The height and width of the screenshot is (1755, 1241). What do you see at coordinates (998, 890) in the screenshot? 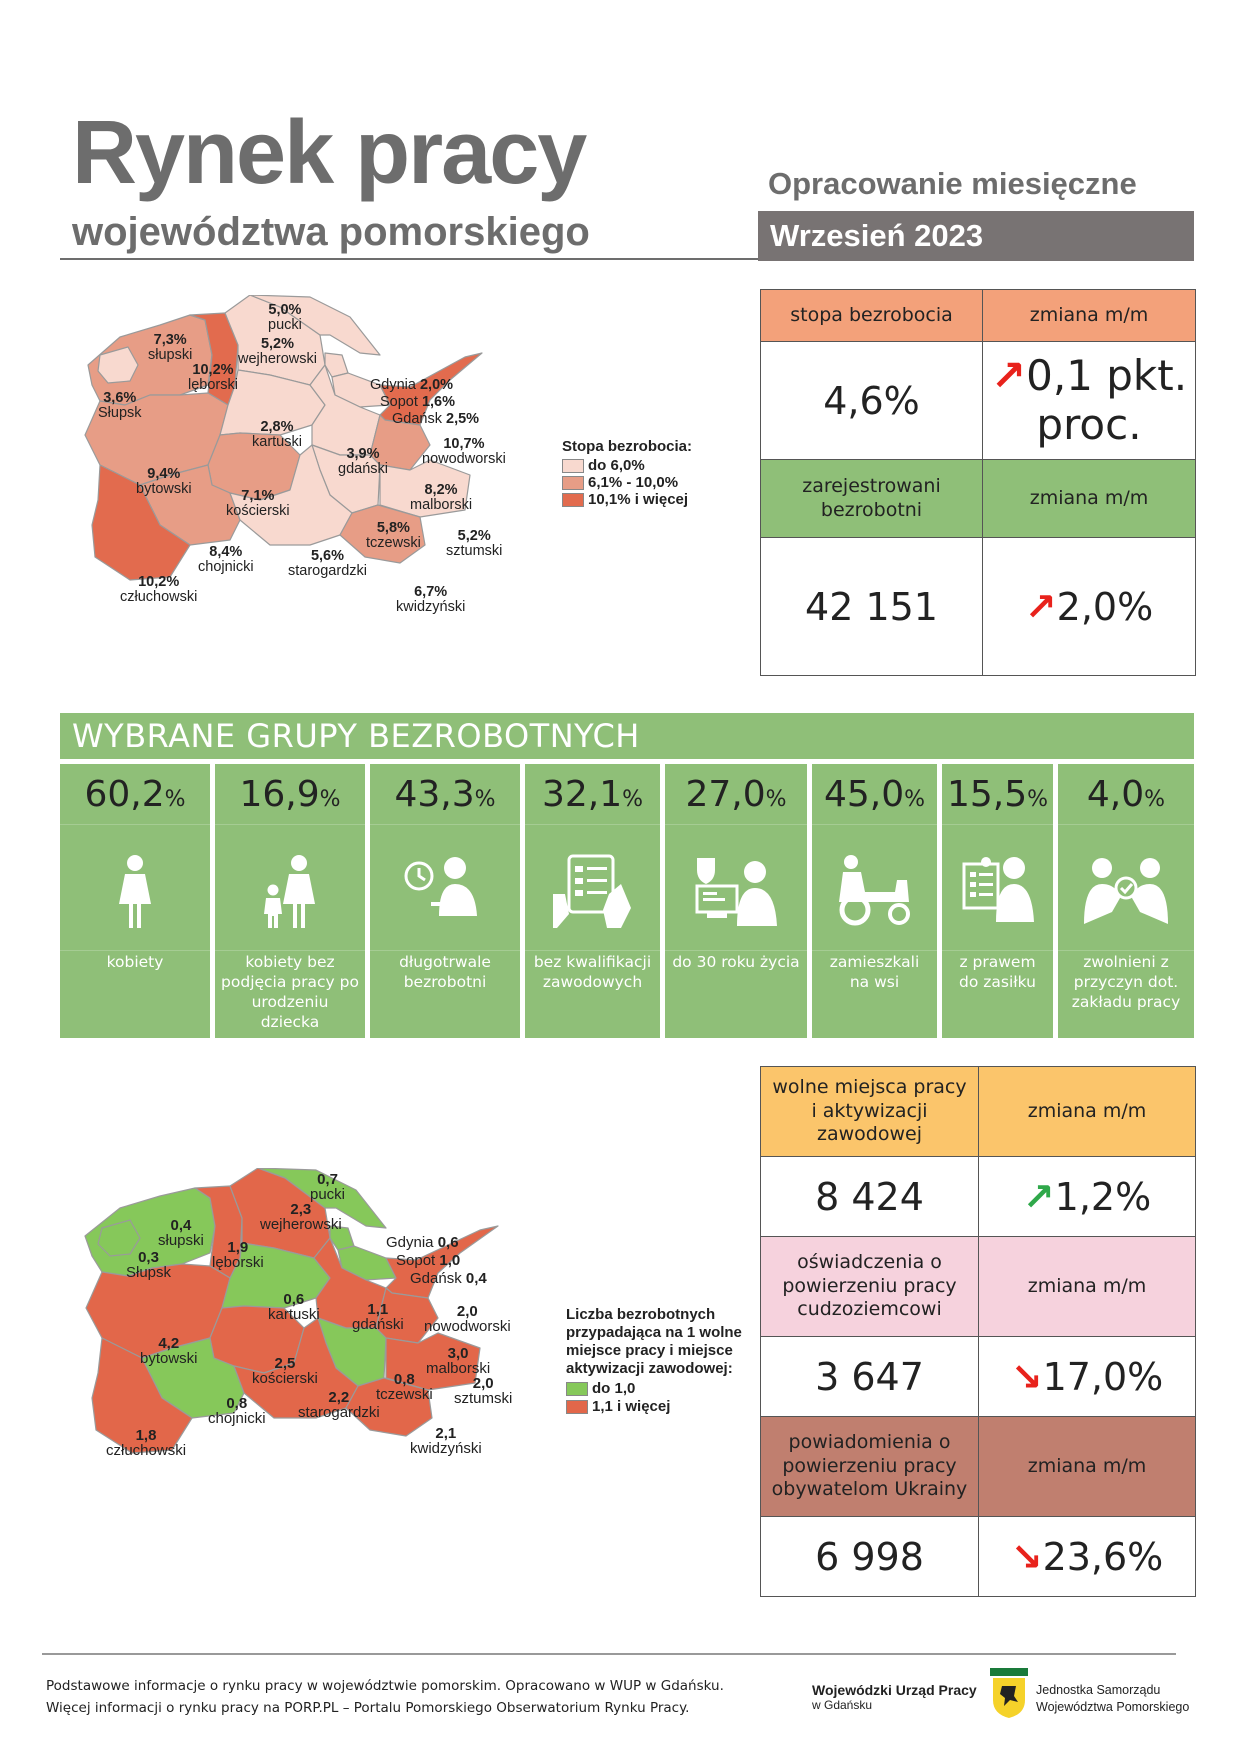
I see `benefit-document-icon` at bounding box center [998, 890].